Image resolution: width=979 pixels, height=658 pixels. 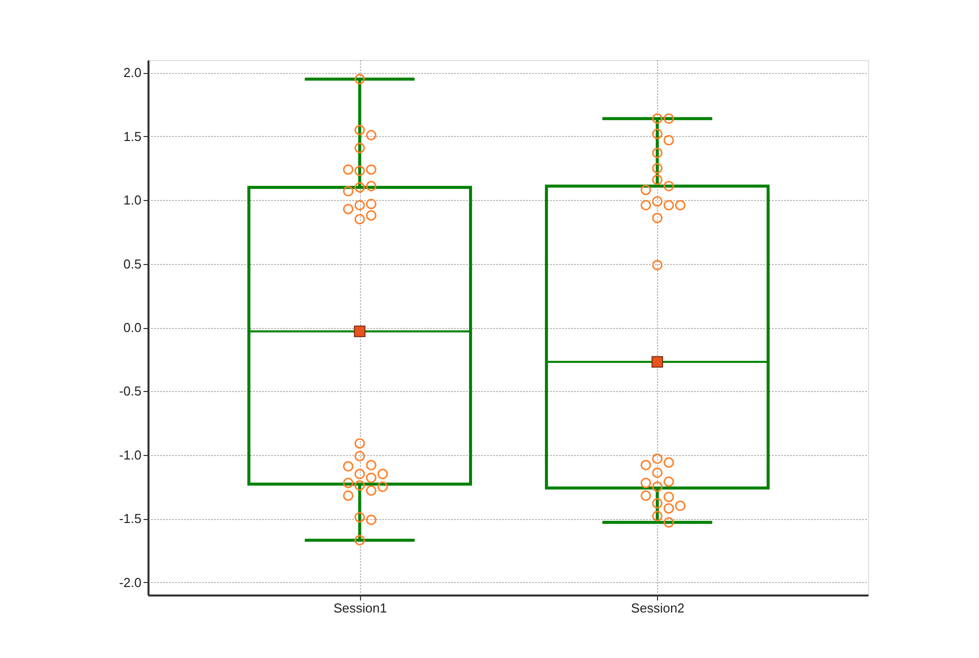 What do you see at coordinates (132, 72) in the screenshot?
I see `y-tick-label: 2.0` at bounding box center [132, 72].